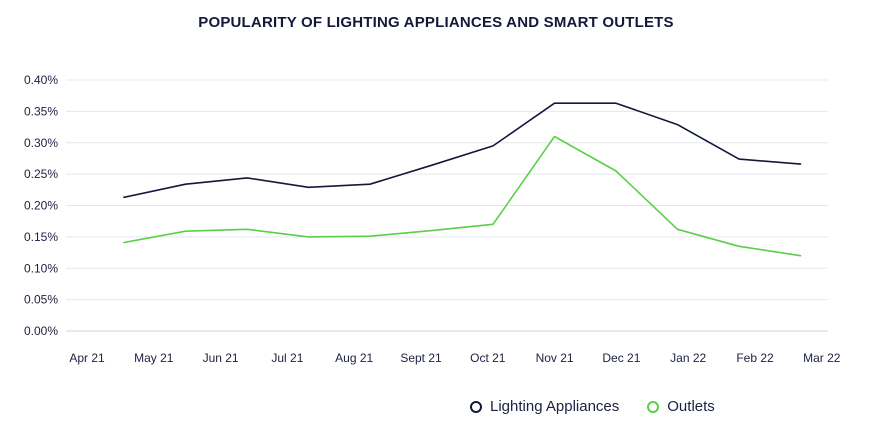  Describe the element at coordinates (41, 237) in the screenshot. I see `y-tick-label: 0.15%` at that location.